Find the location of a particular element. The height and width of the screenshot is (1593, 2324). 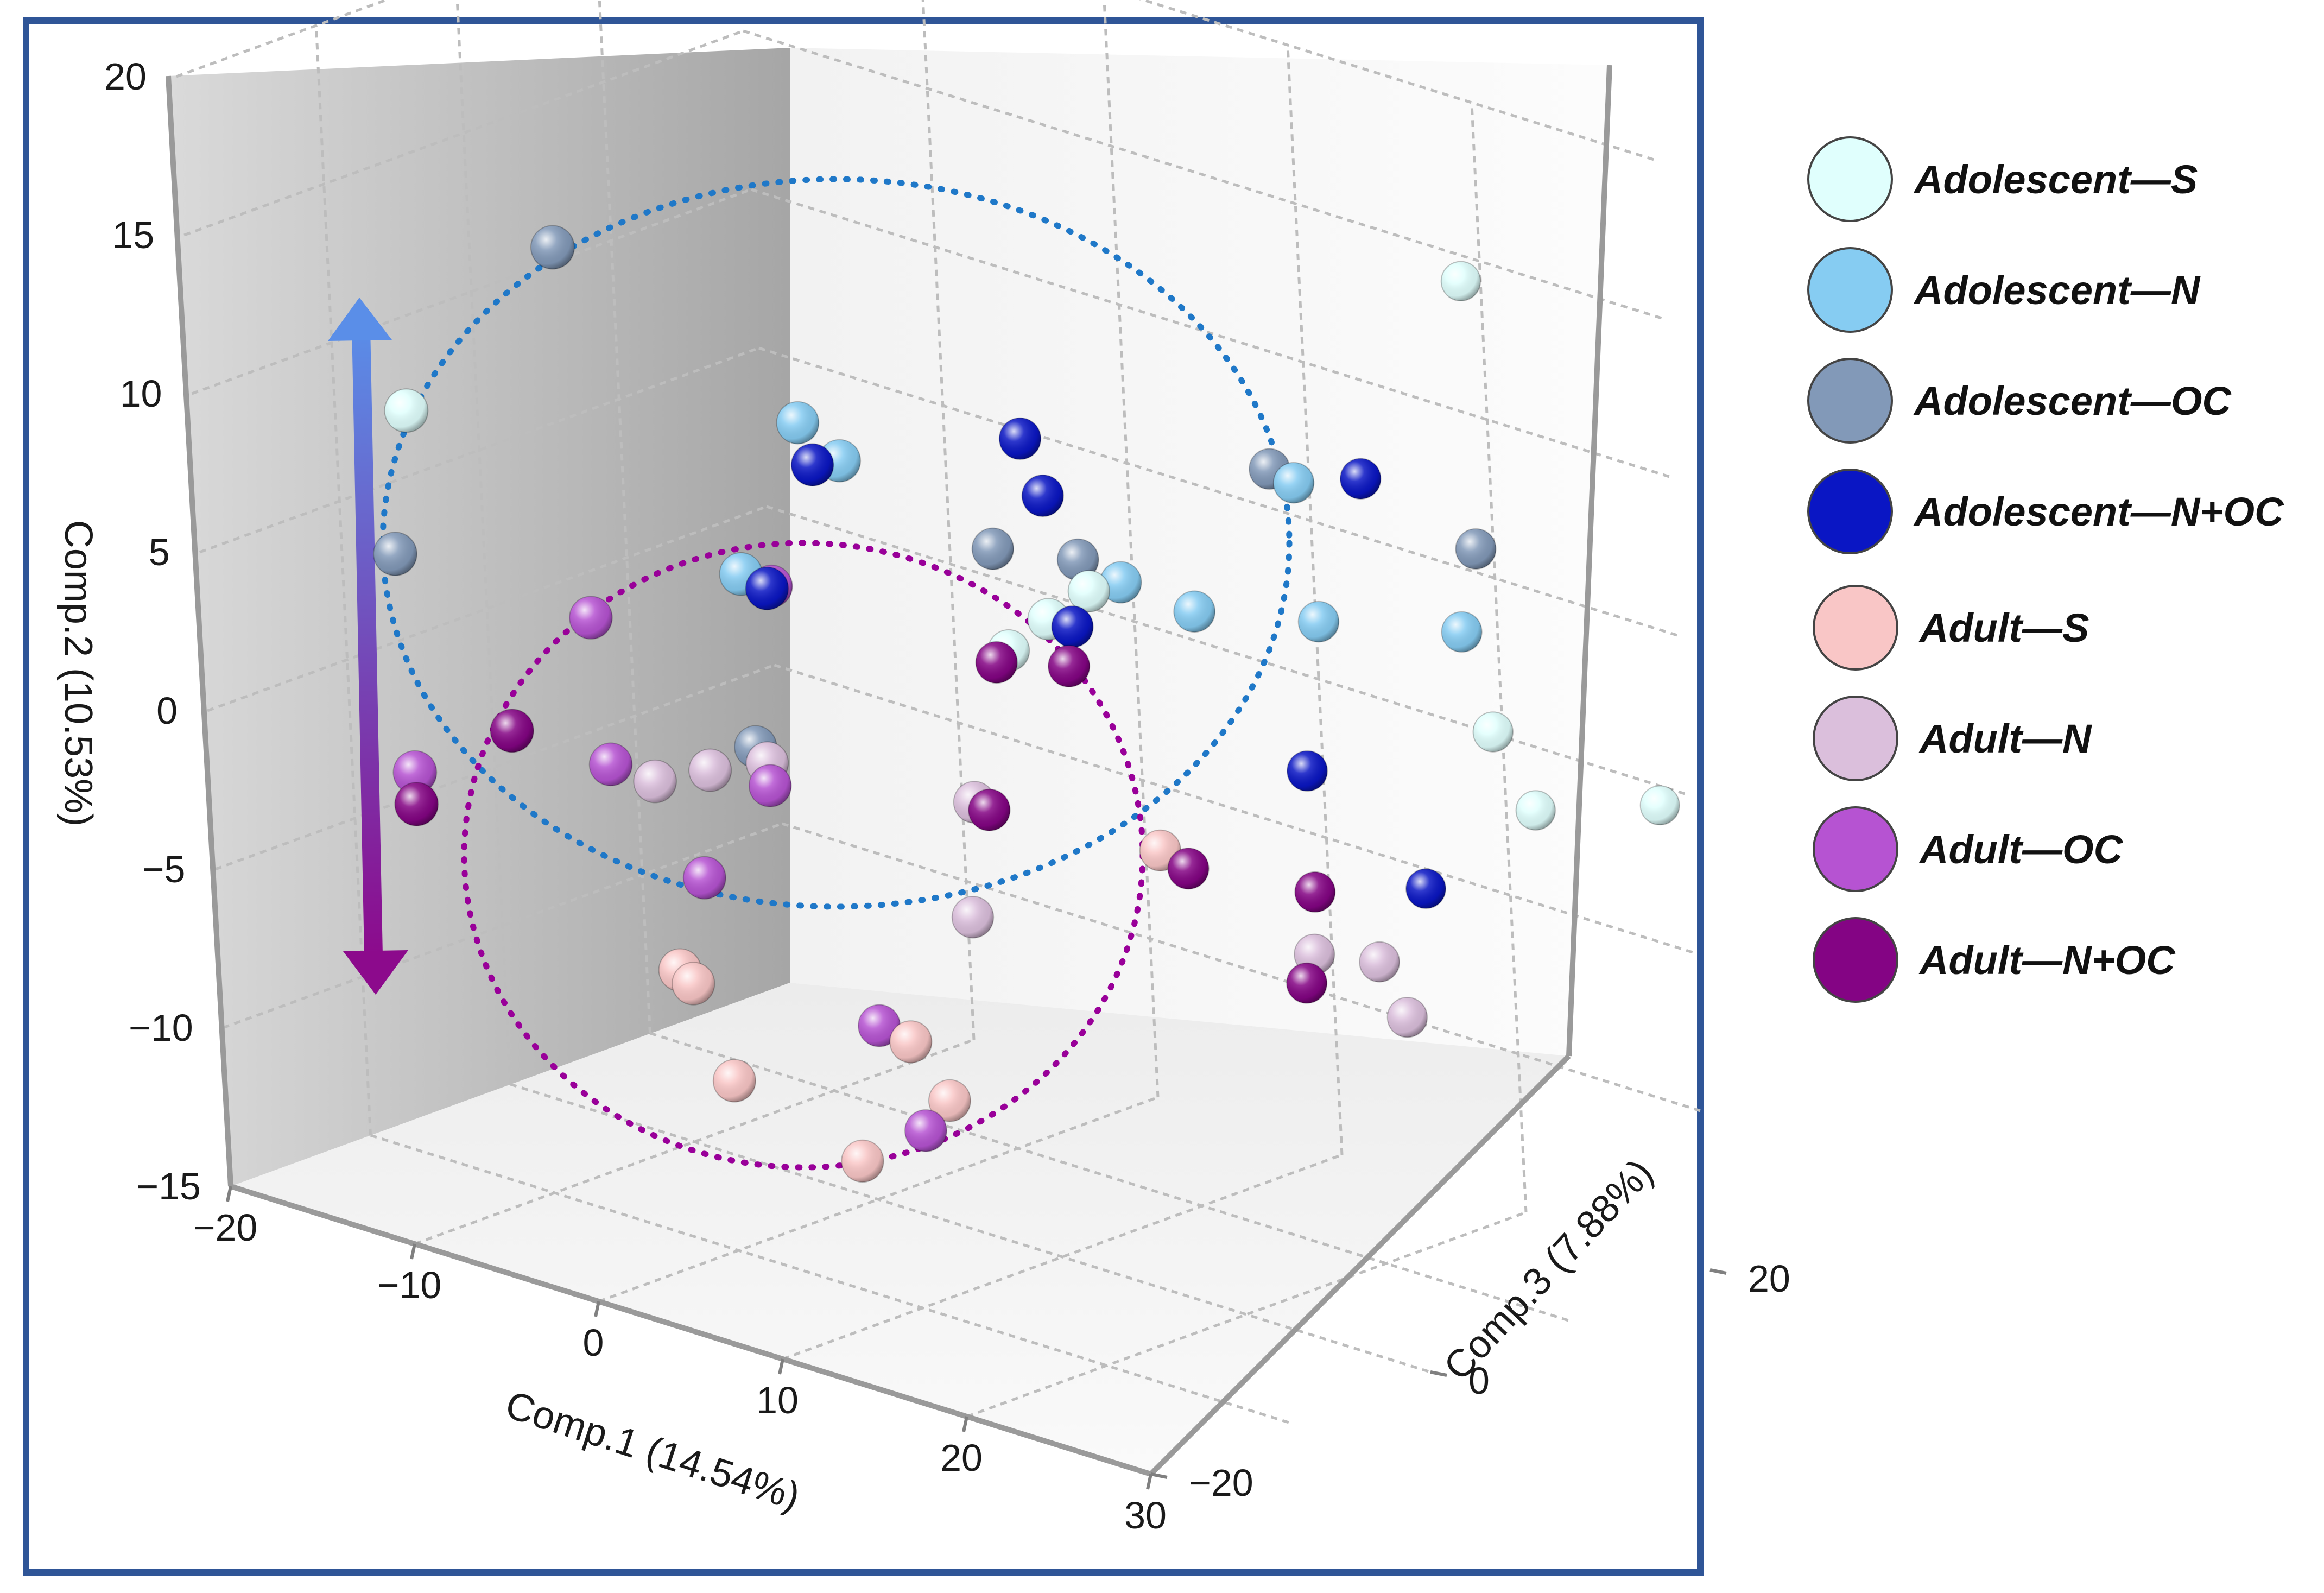

legend-item: Adolescent—N is located at coordinates (2004, 290).